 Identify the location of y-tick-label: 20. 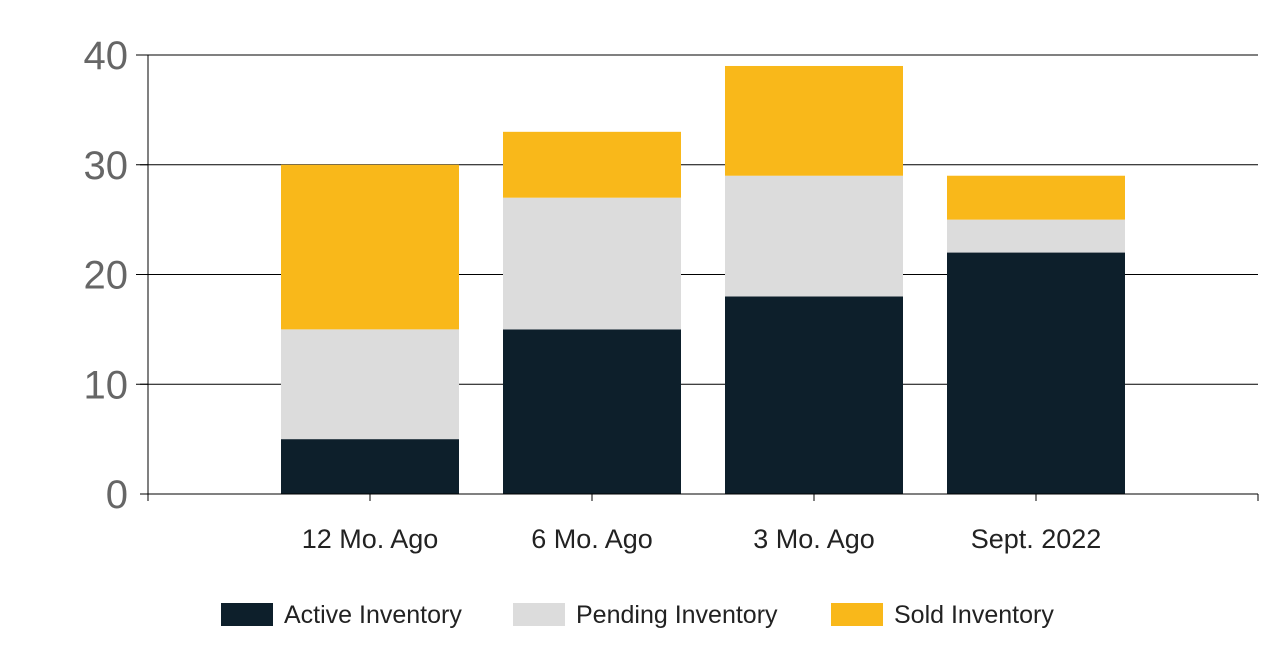
(106, 276).